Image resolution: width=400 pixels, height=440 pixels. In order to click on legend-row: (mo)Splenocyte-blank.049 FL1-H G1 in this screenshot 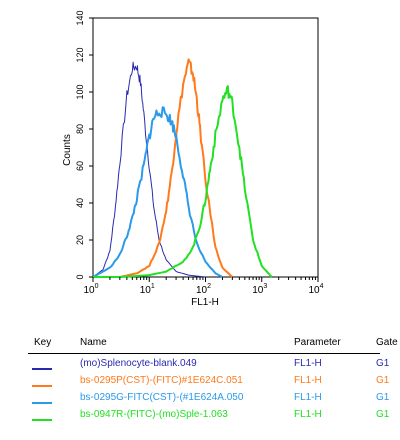, I will do `click(214, 364)`.